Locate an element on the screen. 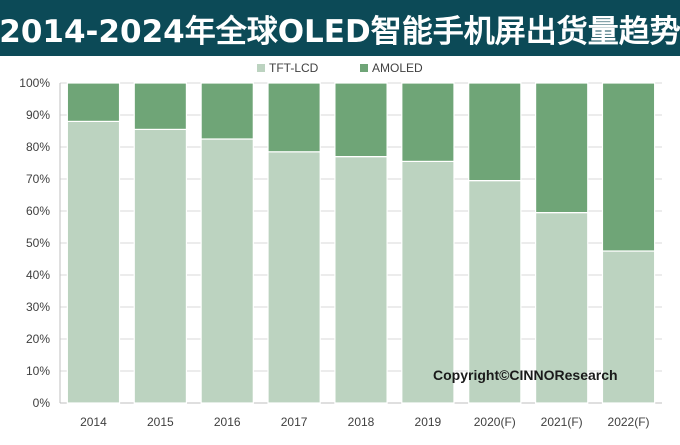 This screenshot has width=680, height=445. x-tick-label: 2020(F) is located at coordinates (495, 422).